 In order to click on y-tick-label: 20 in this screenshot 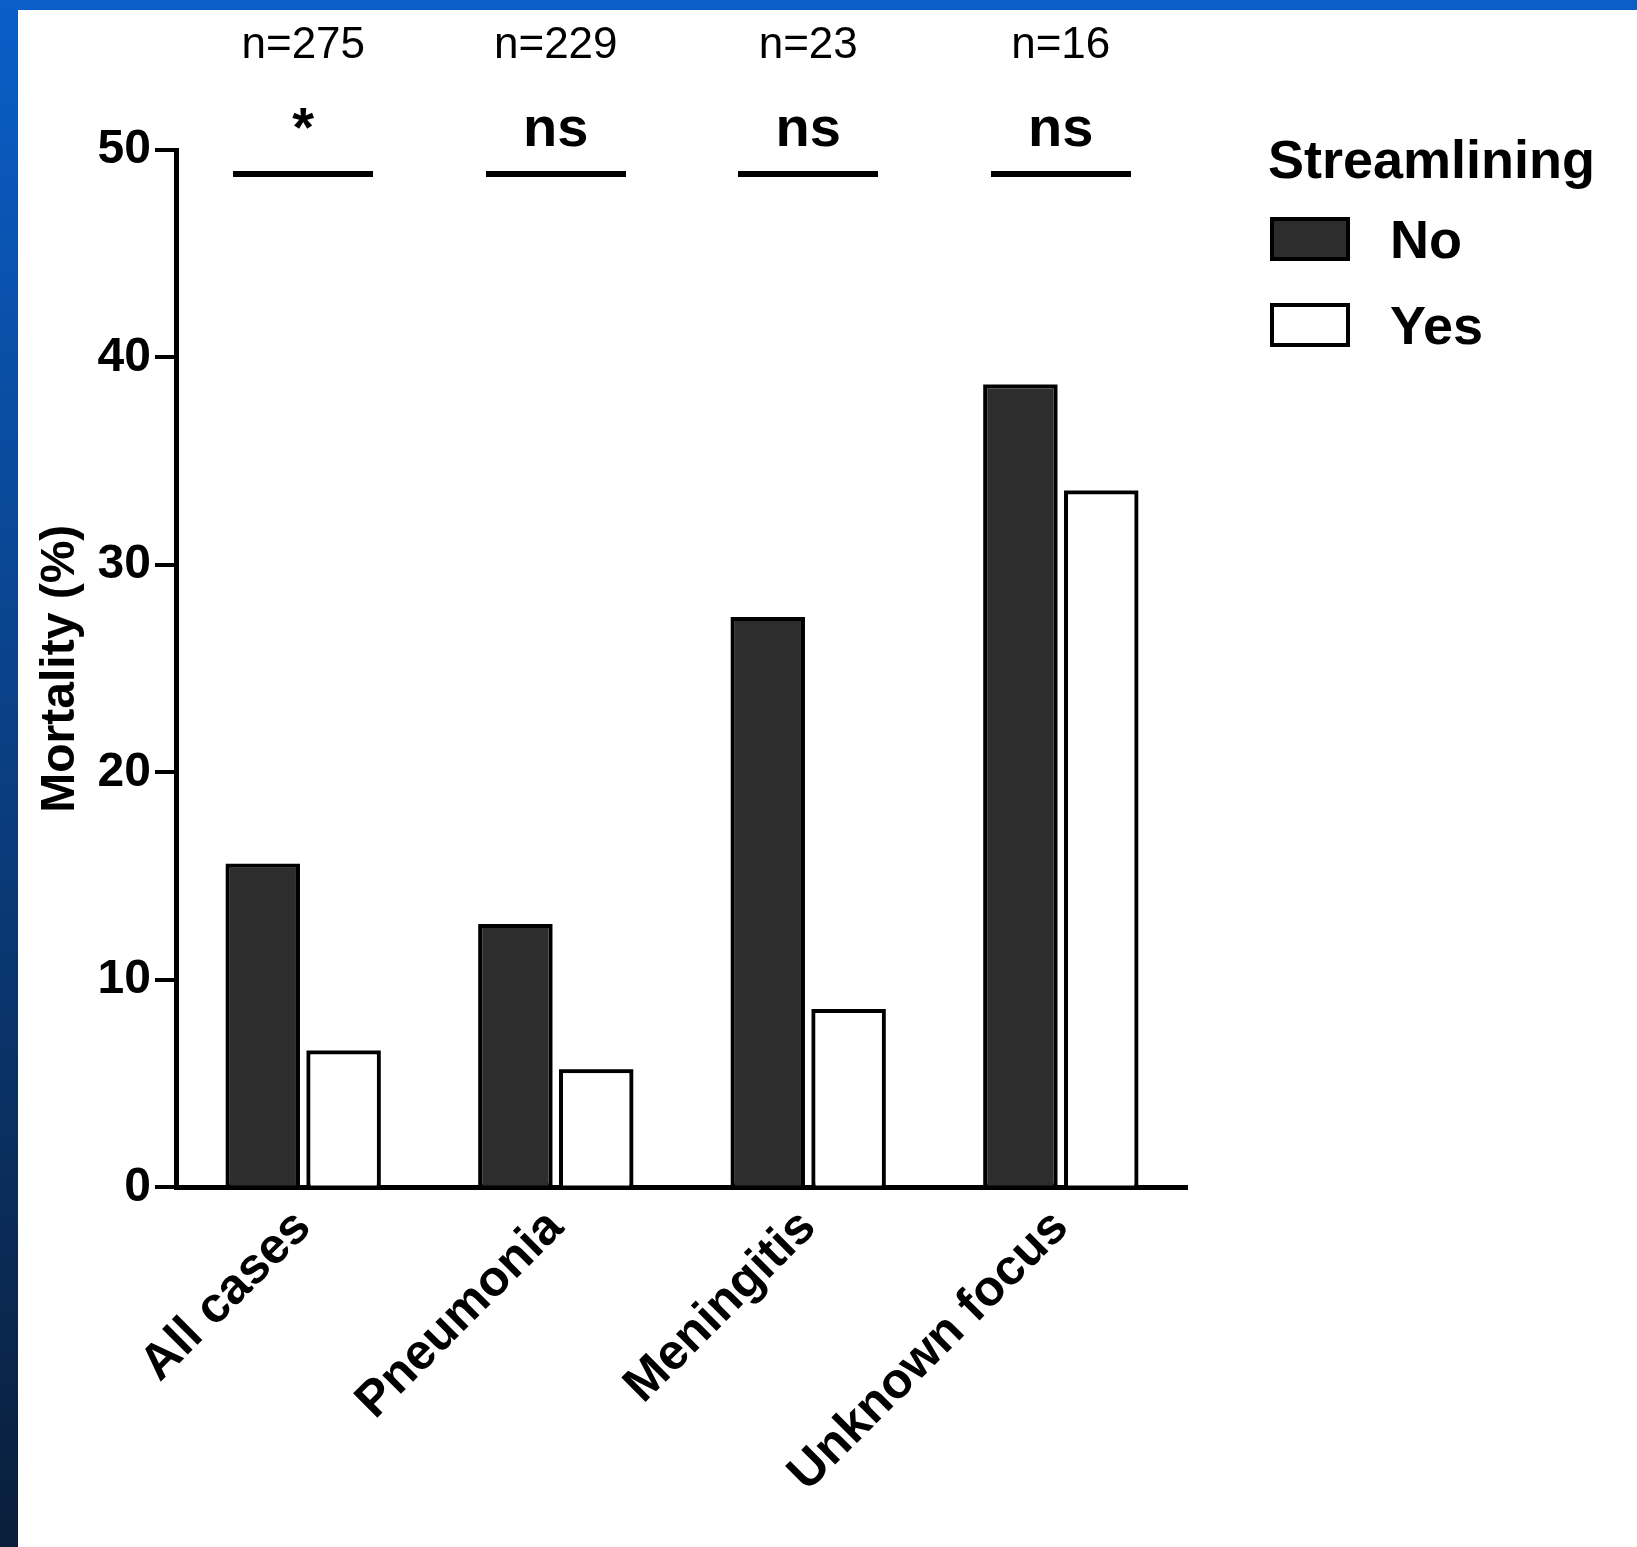, I will do `click(124, 769)`.